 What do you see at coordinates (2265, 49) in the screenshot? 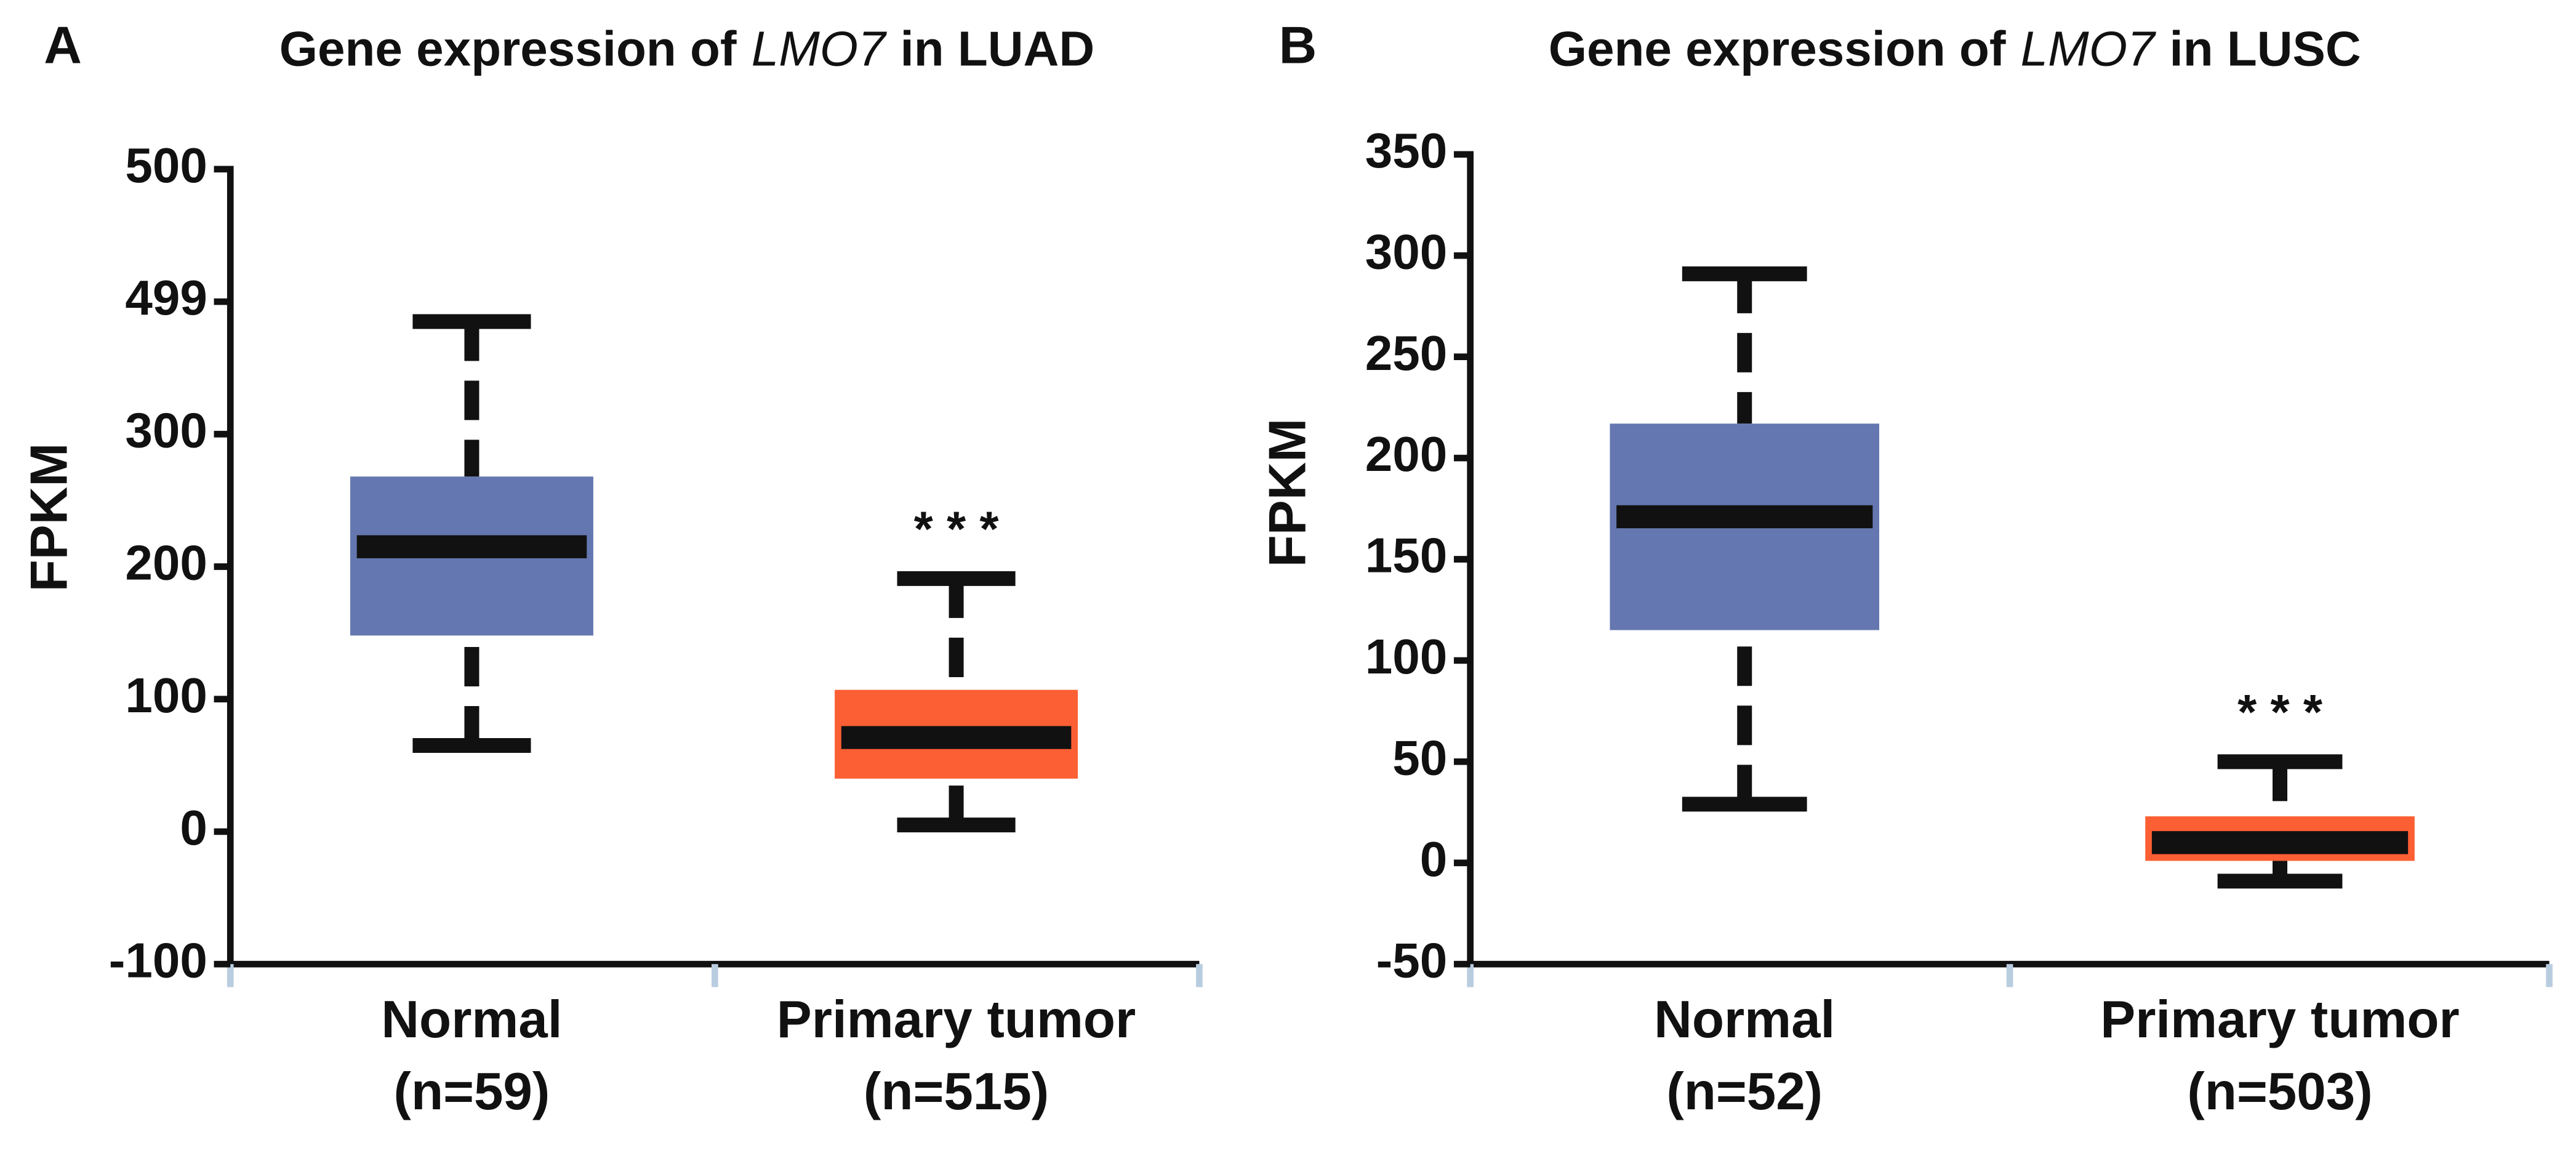
I see `title-part: in LUSC` at bounding box center [2265, 49].